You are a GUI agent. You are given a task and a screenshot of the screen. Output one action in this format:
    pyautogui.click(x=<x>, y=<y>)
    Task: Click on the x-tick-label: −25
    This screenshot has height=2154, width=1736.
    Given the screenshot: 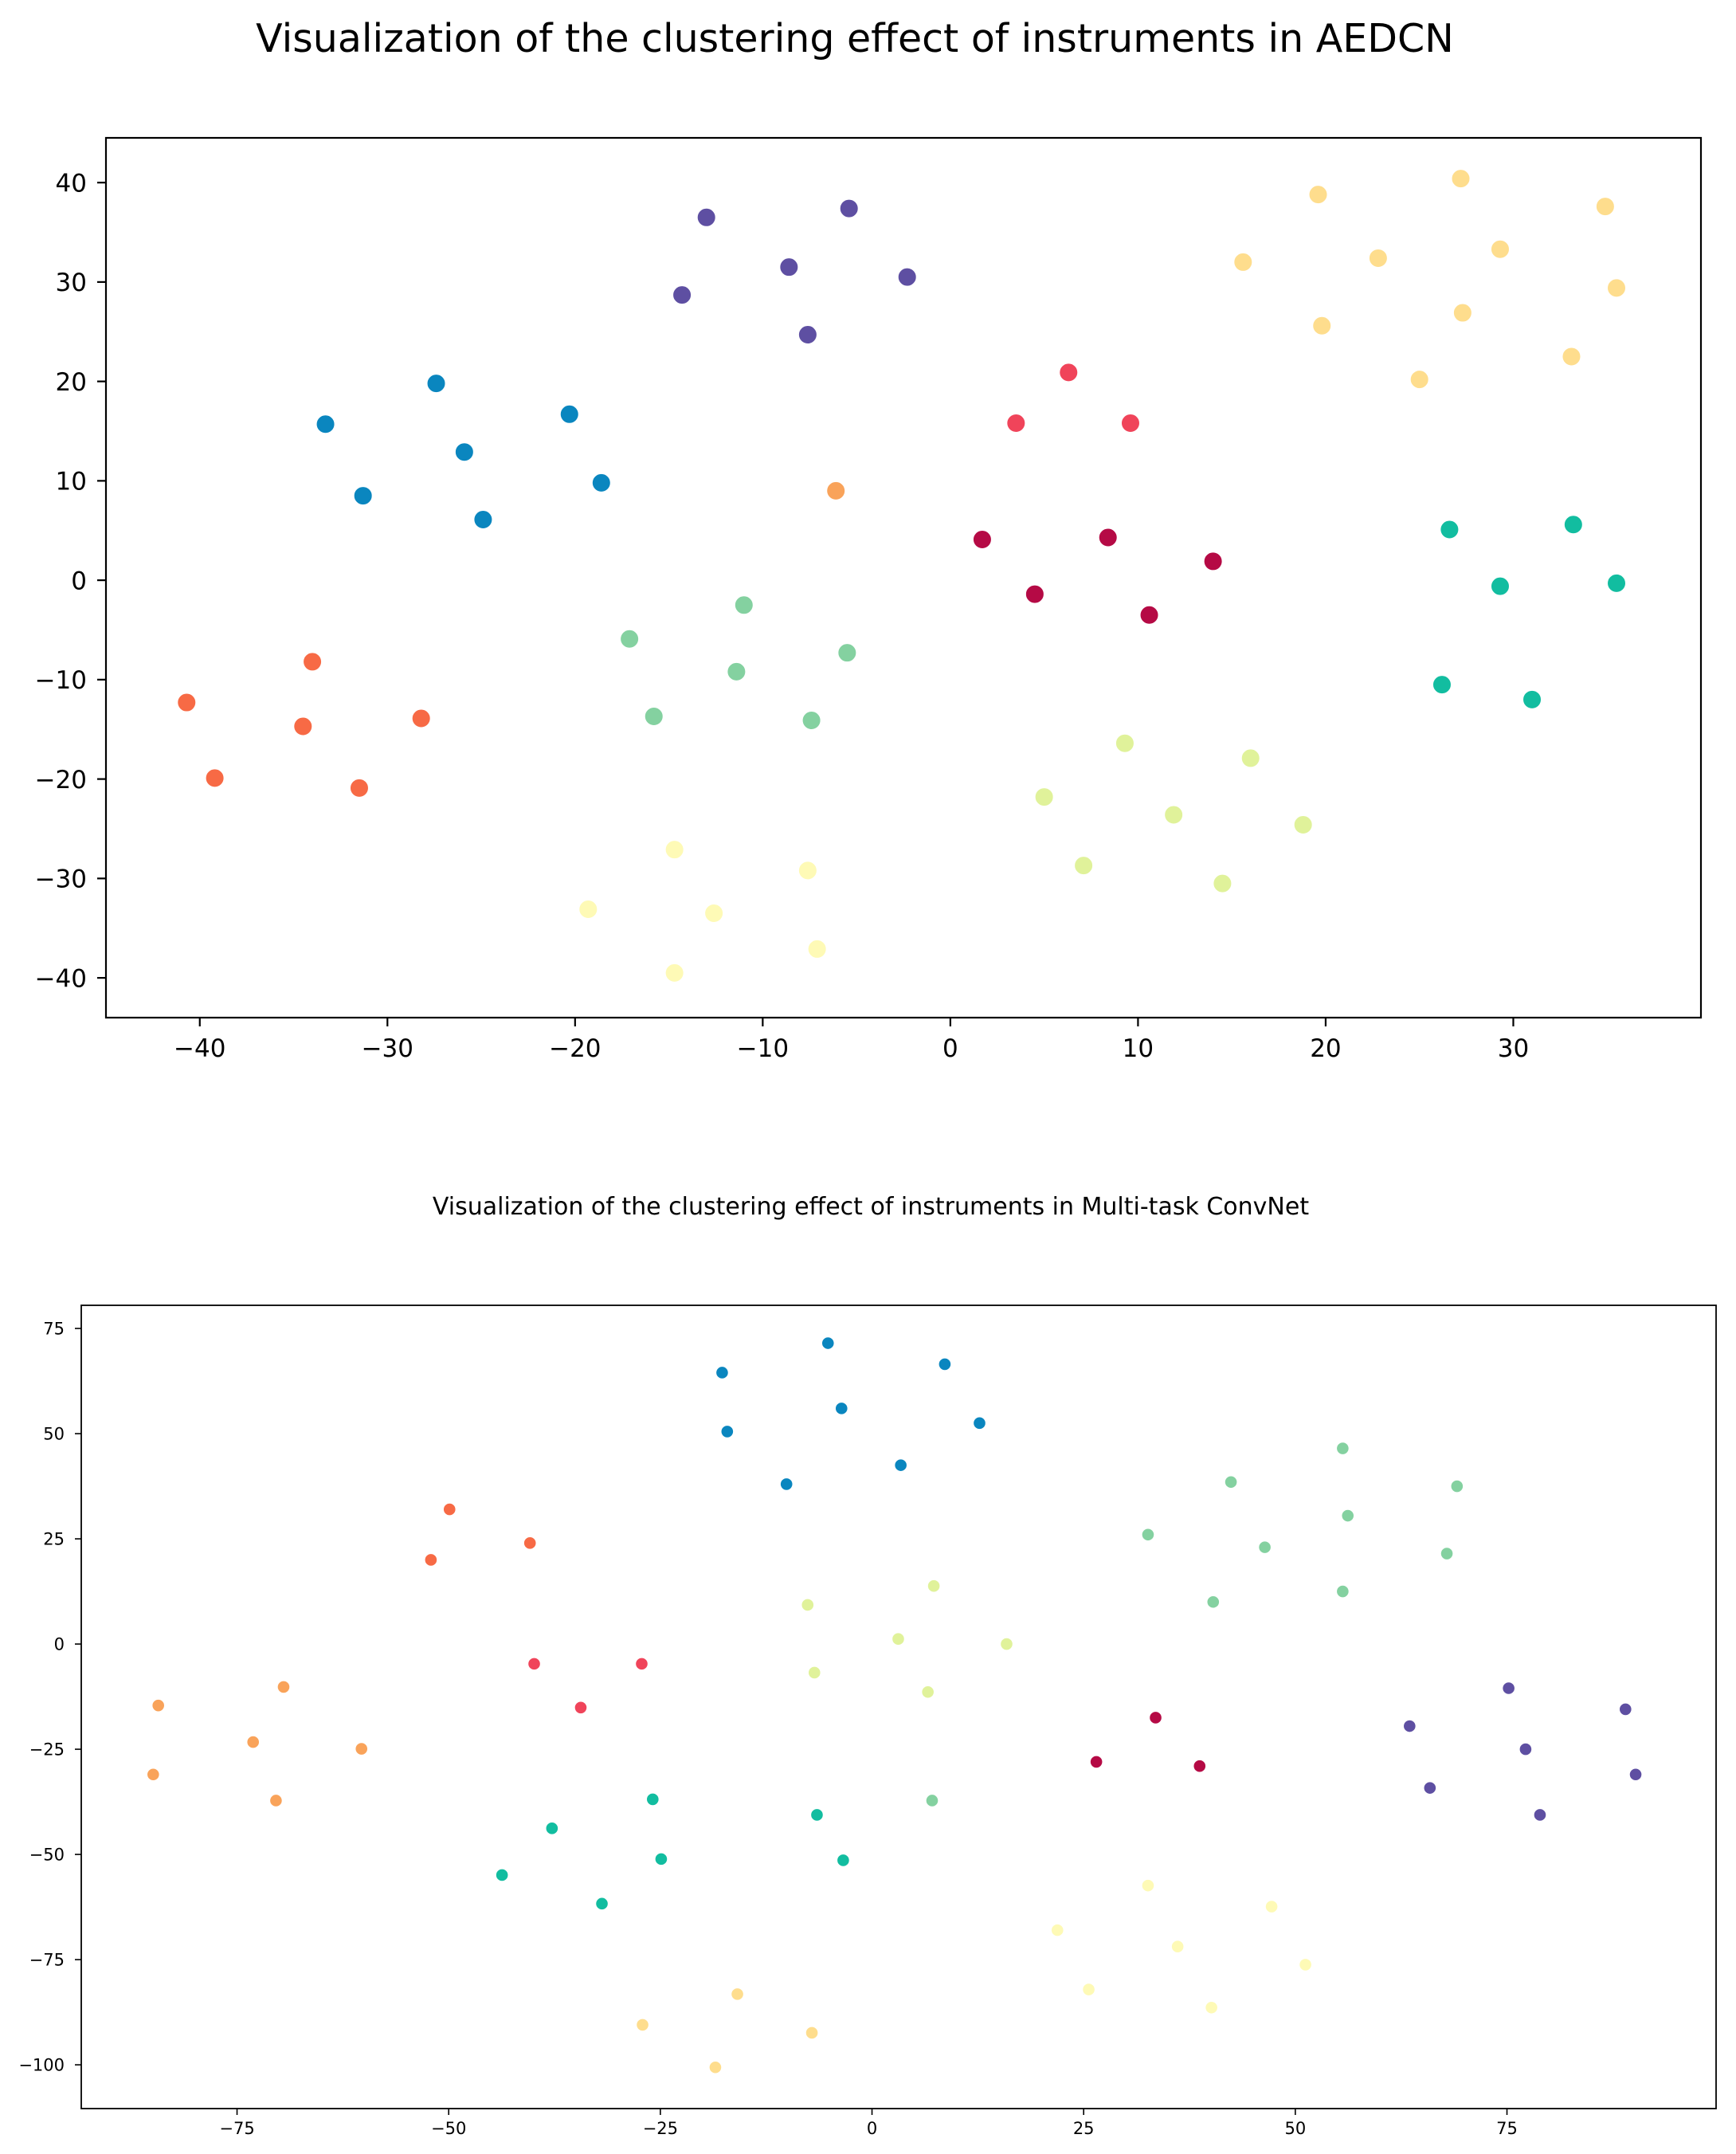 What is the action you would take?
    pyautogui.click(x=660, y=2128)
    